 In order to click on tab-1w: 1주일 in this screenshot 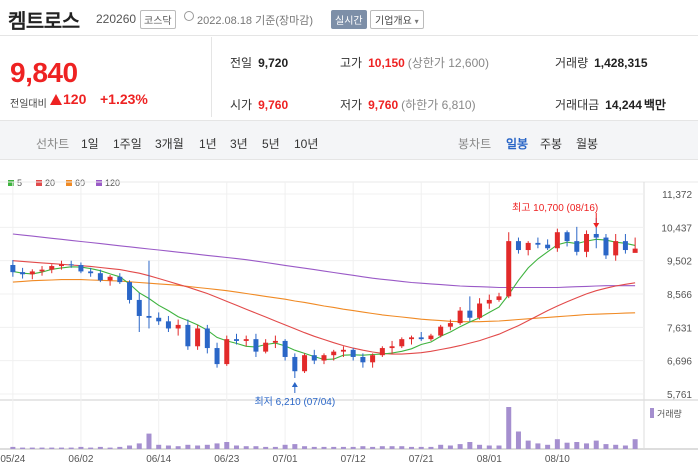, I will do `click(127, 144)`.